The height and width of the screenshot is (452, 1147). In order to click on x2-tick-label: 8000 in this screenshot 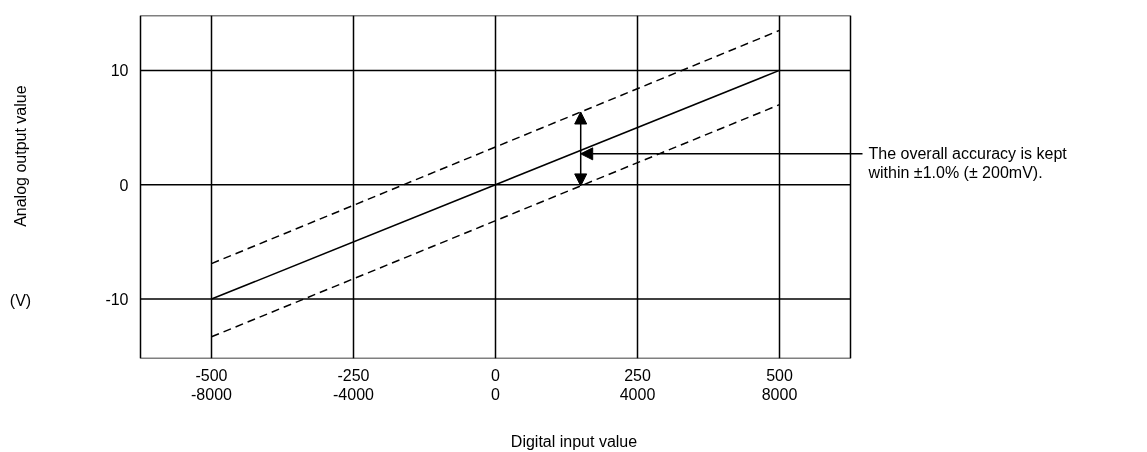, I will do `click(779, 394)`.